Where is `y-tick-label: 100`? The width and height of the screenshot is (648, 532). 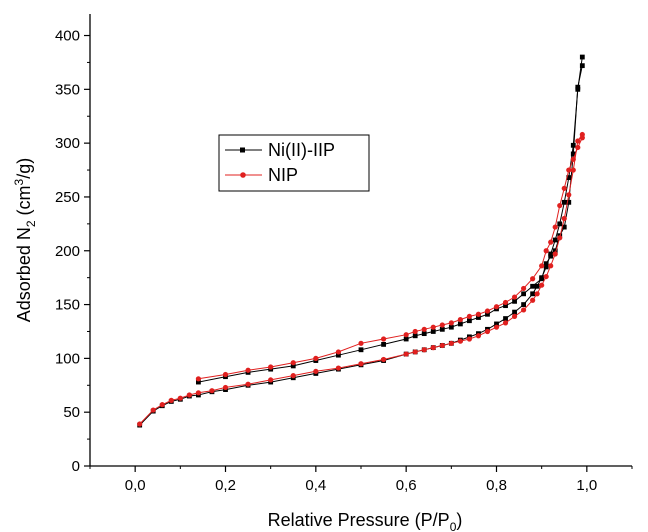 y-tick-label: 100 is located at coordinates (67, 358).